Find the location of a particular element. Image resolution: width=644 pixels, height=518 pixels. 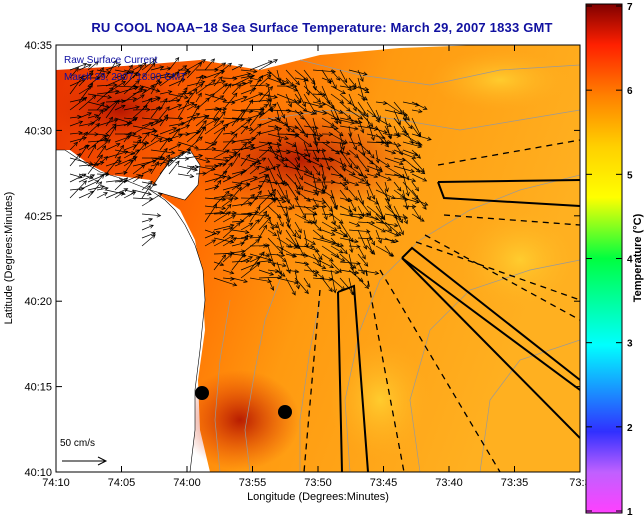

x-tick-label: 74:05 is located at coordinates (122, 483).